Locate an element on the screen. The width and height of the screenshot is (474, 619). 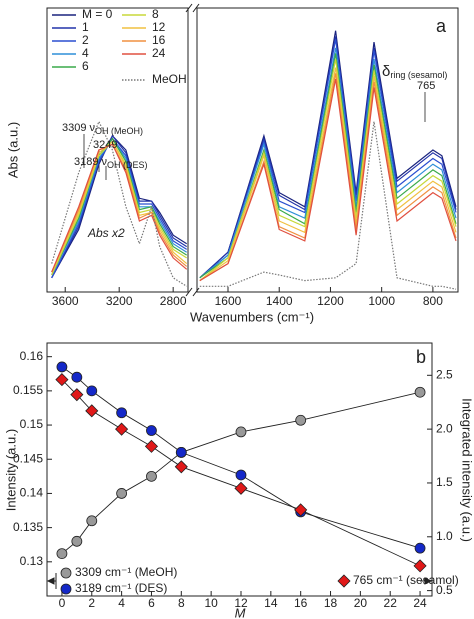
legend-label: 4 is located at coordinates (85, 53).